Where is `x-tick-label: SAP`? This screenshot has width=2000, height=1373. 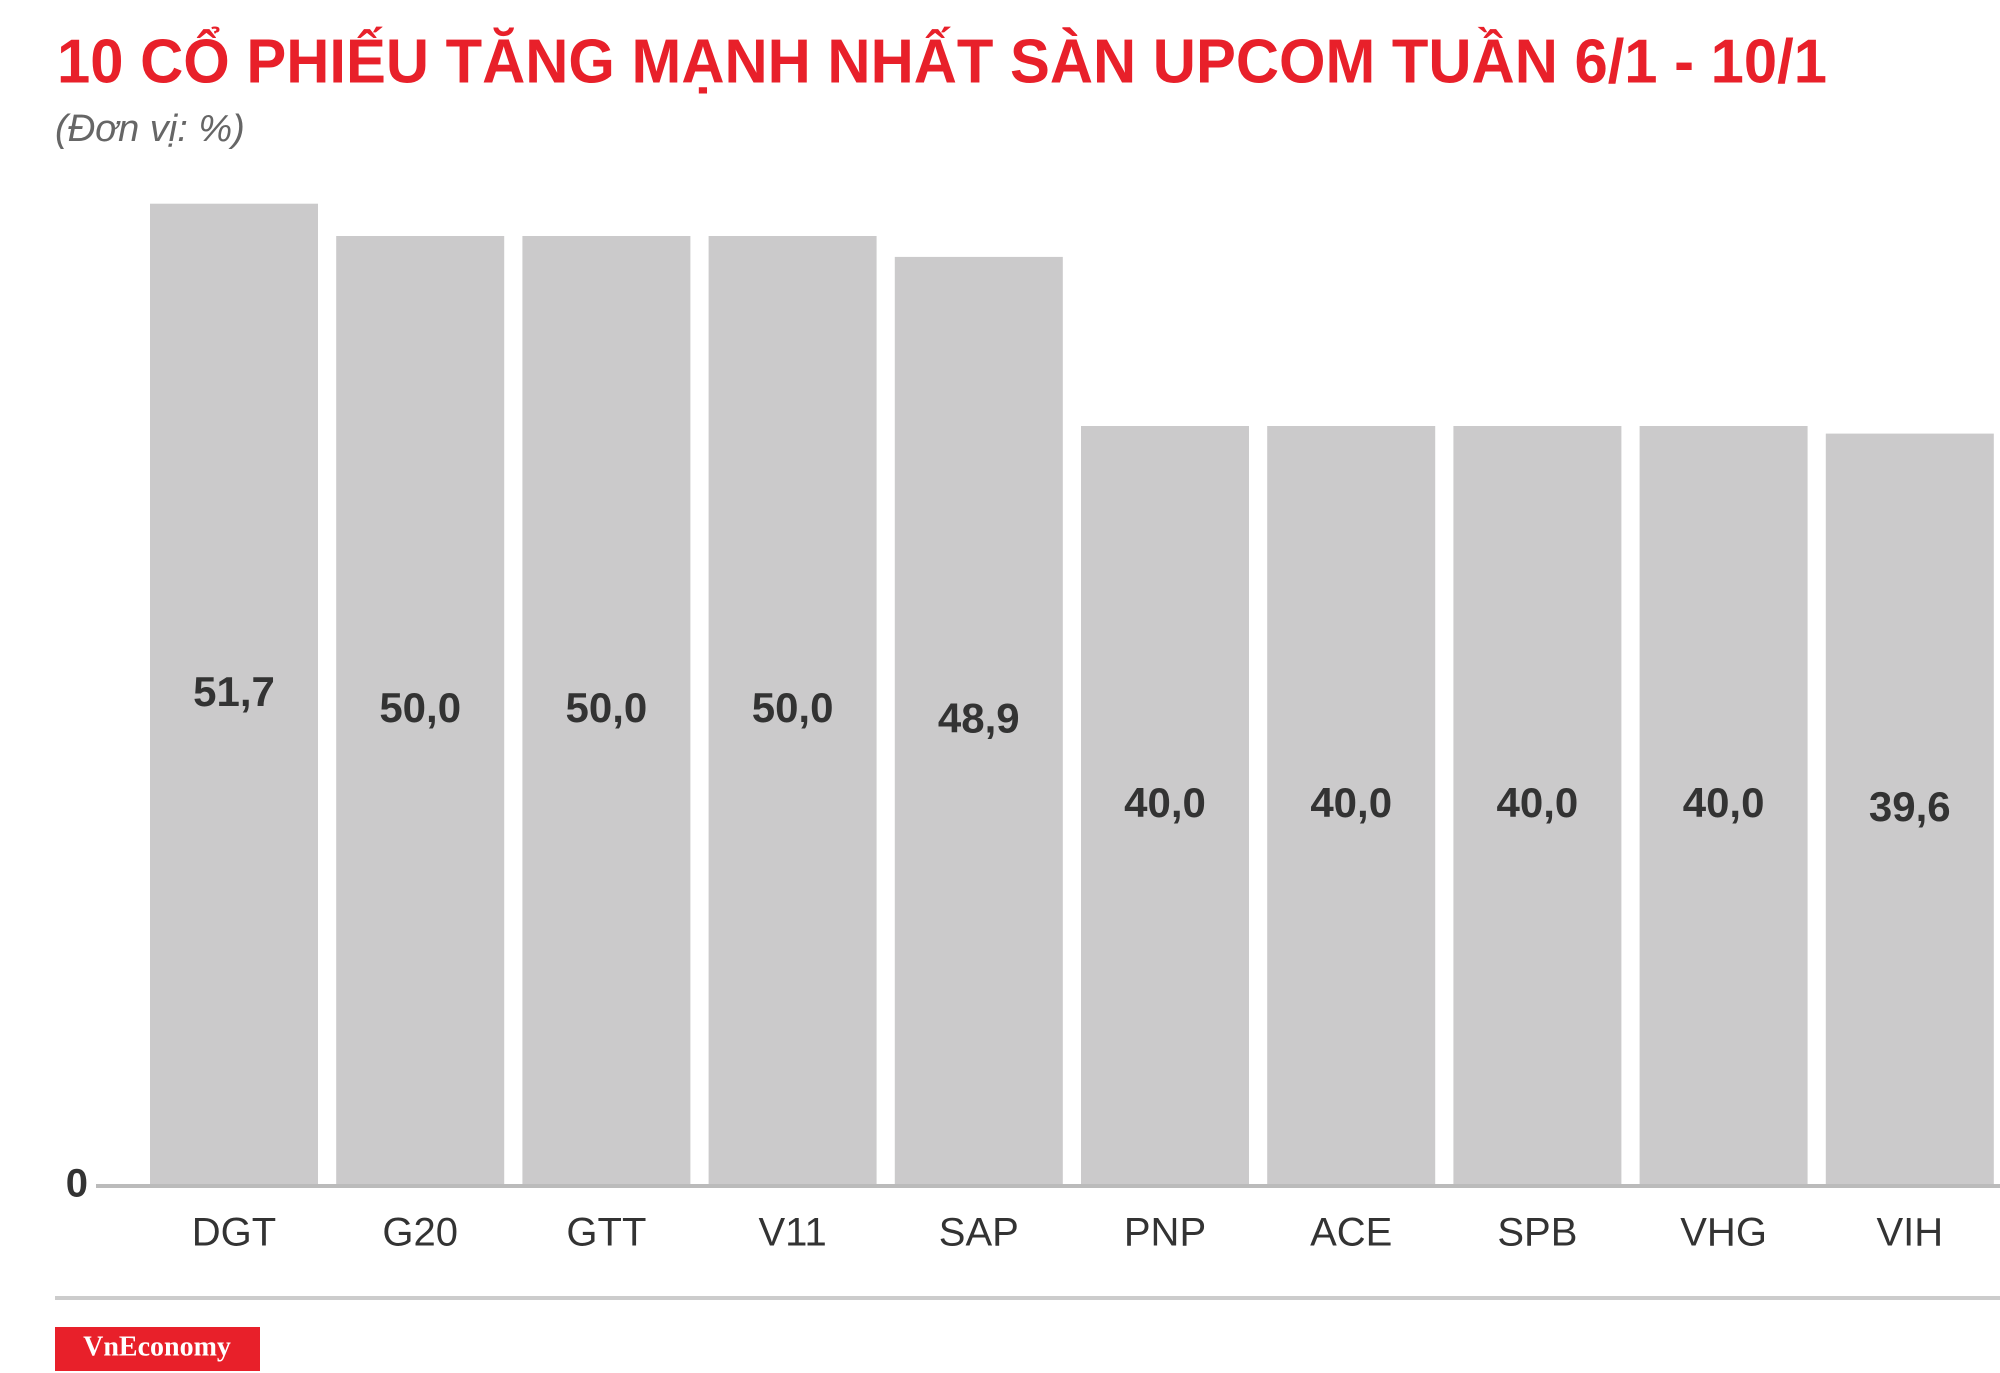 x-tick-label: SAP is located at coordinates (979, 1233).